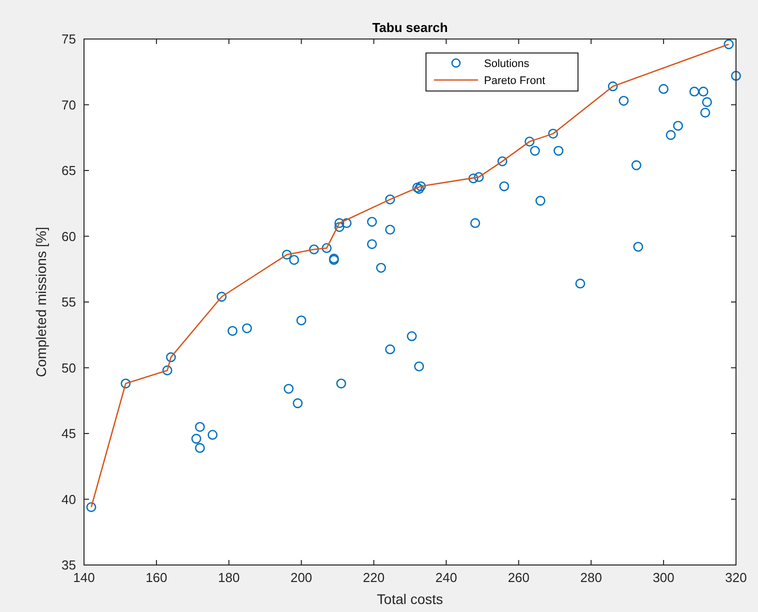 This screenshot has height=612, width=758. I want to click on y-axis-title: Completed missions [%], so click(41, 302).